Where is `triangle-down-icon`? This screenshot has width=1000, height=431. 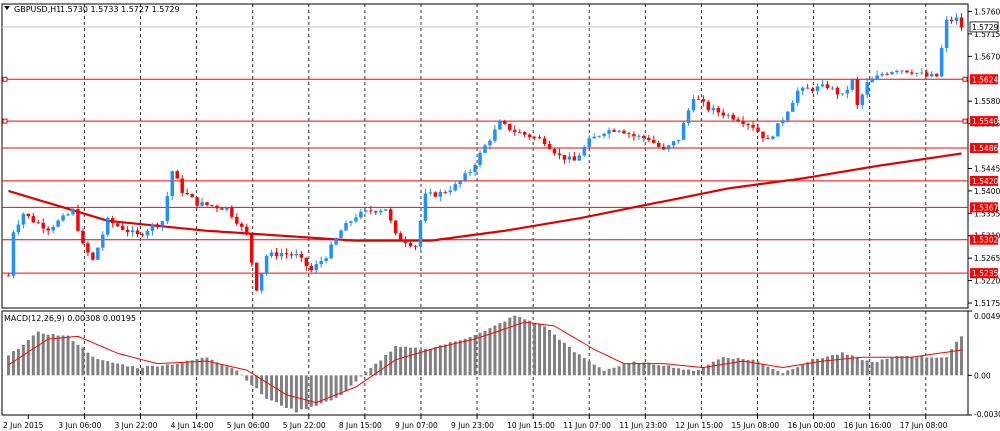
triangle-down-icon is located at coordinates (7, 8).